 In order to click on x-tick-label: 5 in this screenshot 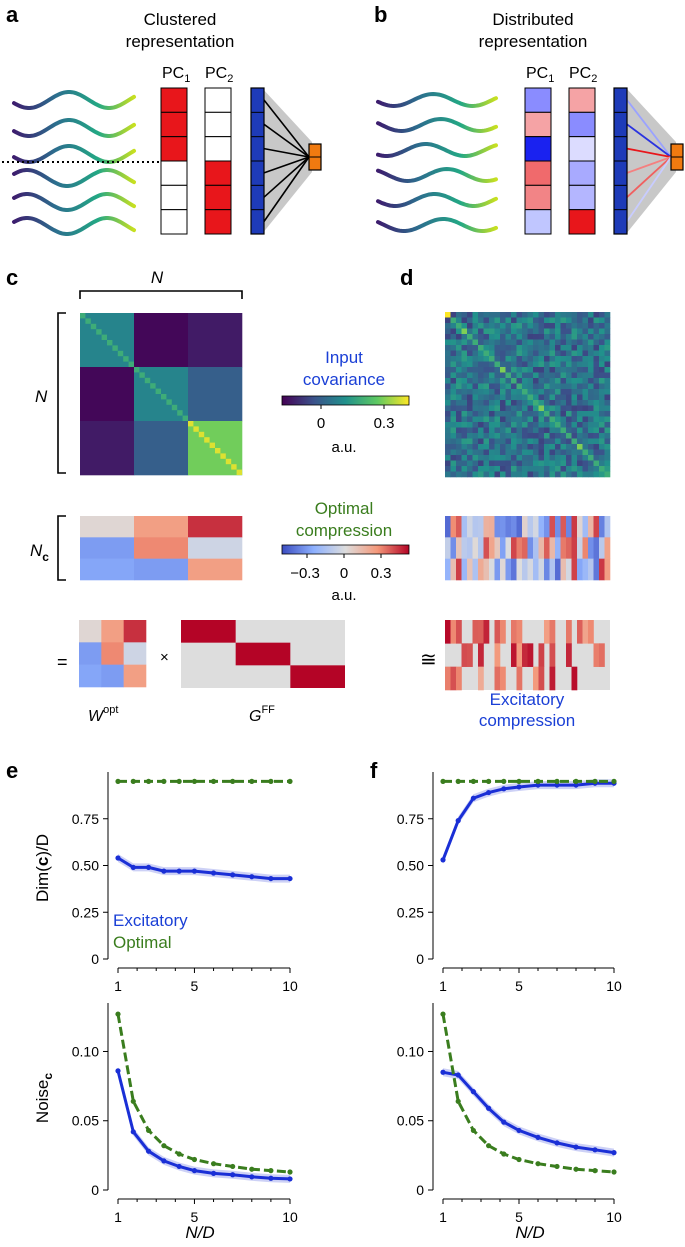, I will do `click(195, 1217)`.